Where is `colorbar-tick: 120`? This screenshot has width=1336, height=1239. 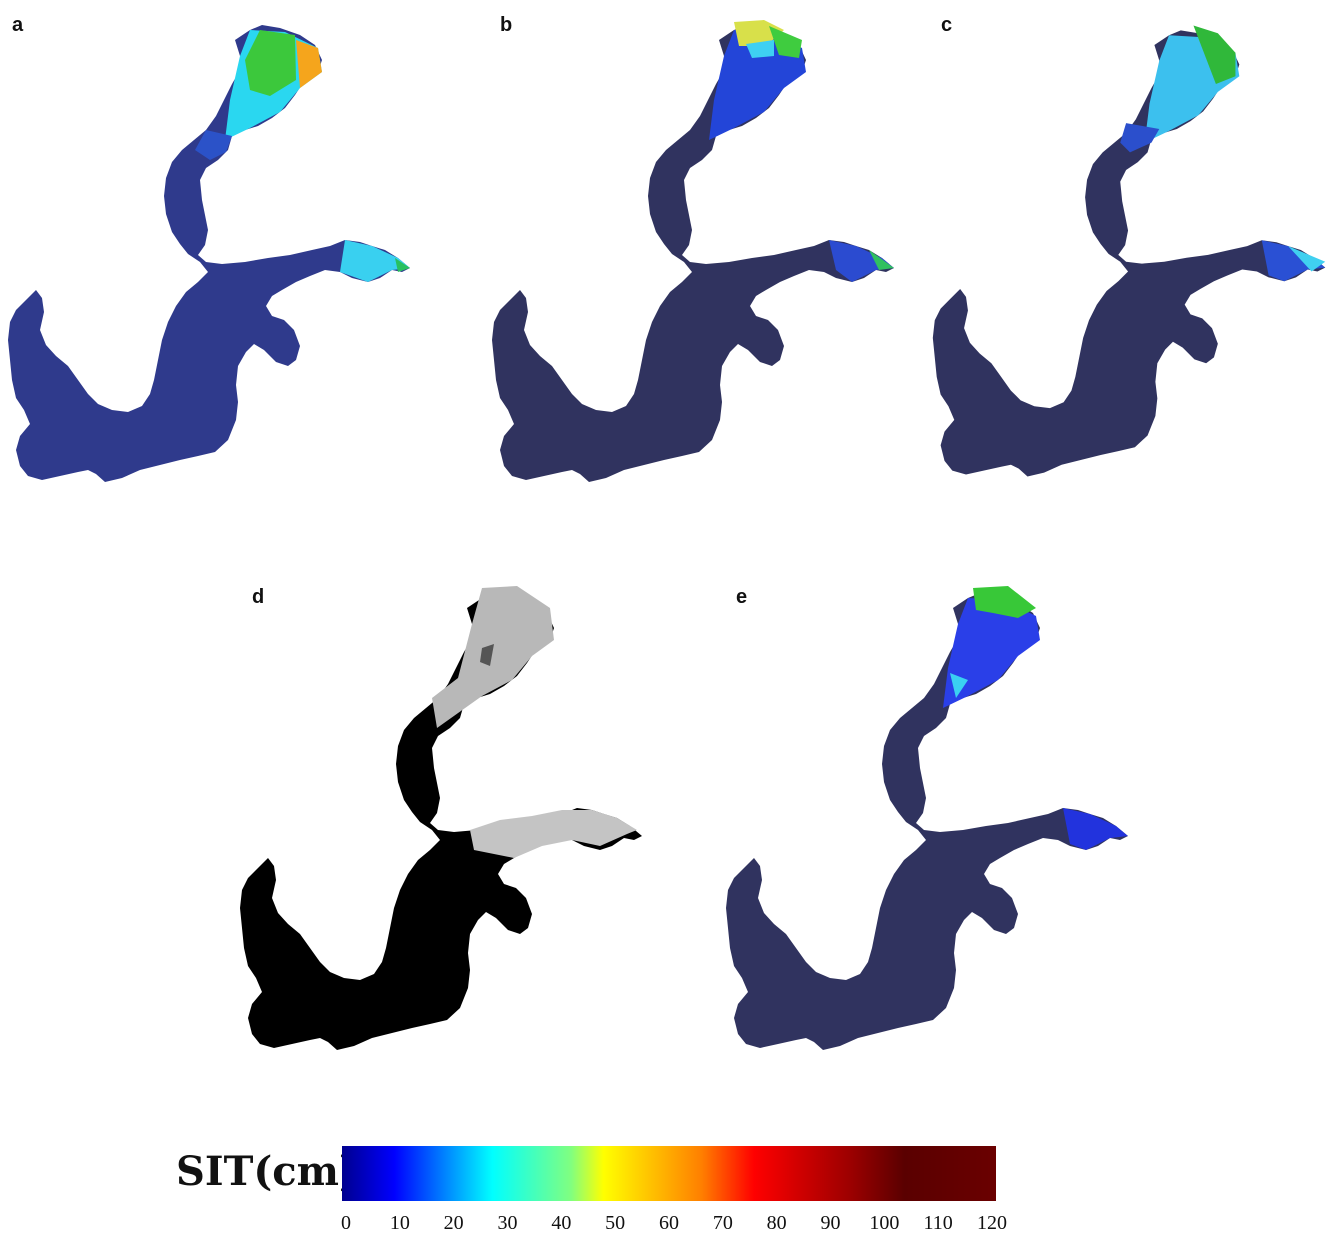 colorbar-tick: 120 is located at coordinates (992, 1223).